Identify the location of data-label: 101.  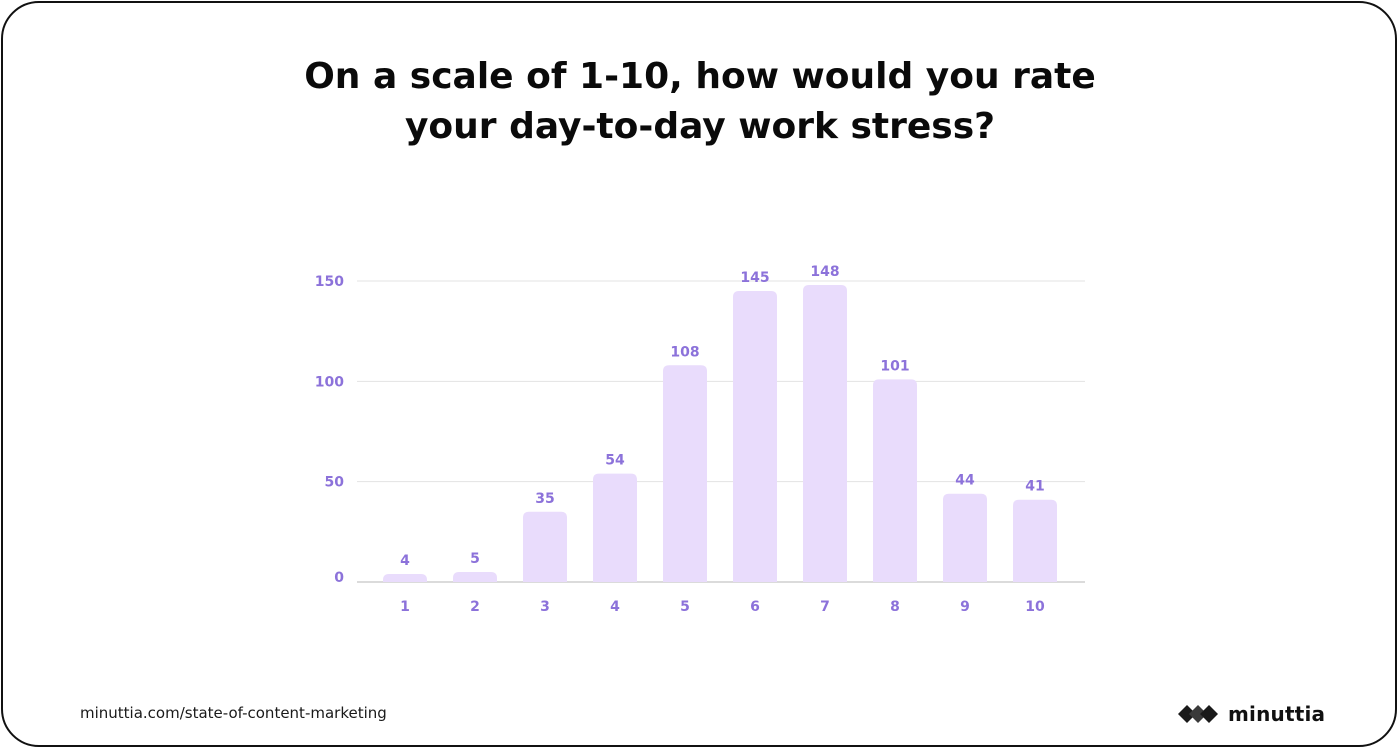
(894, 366).